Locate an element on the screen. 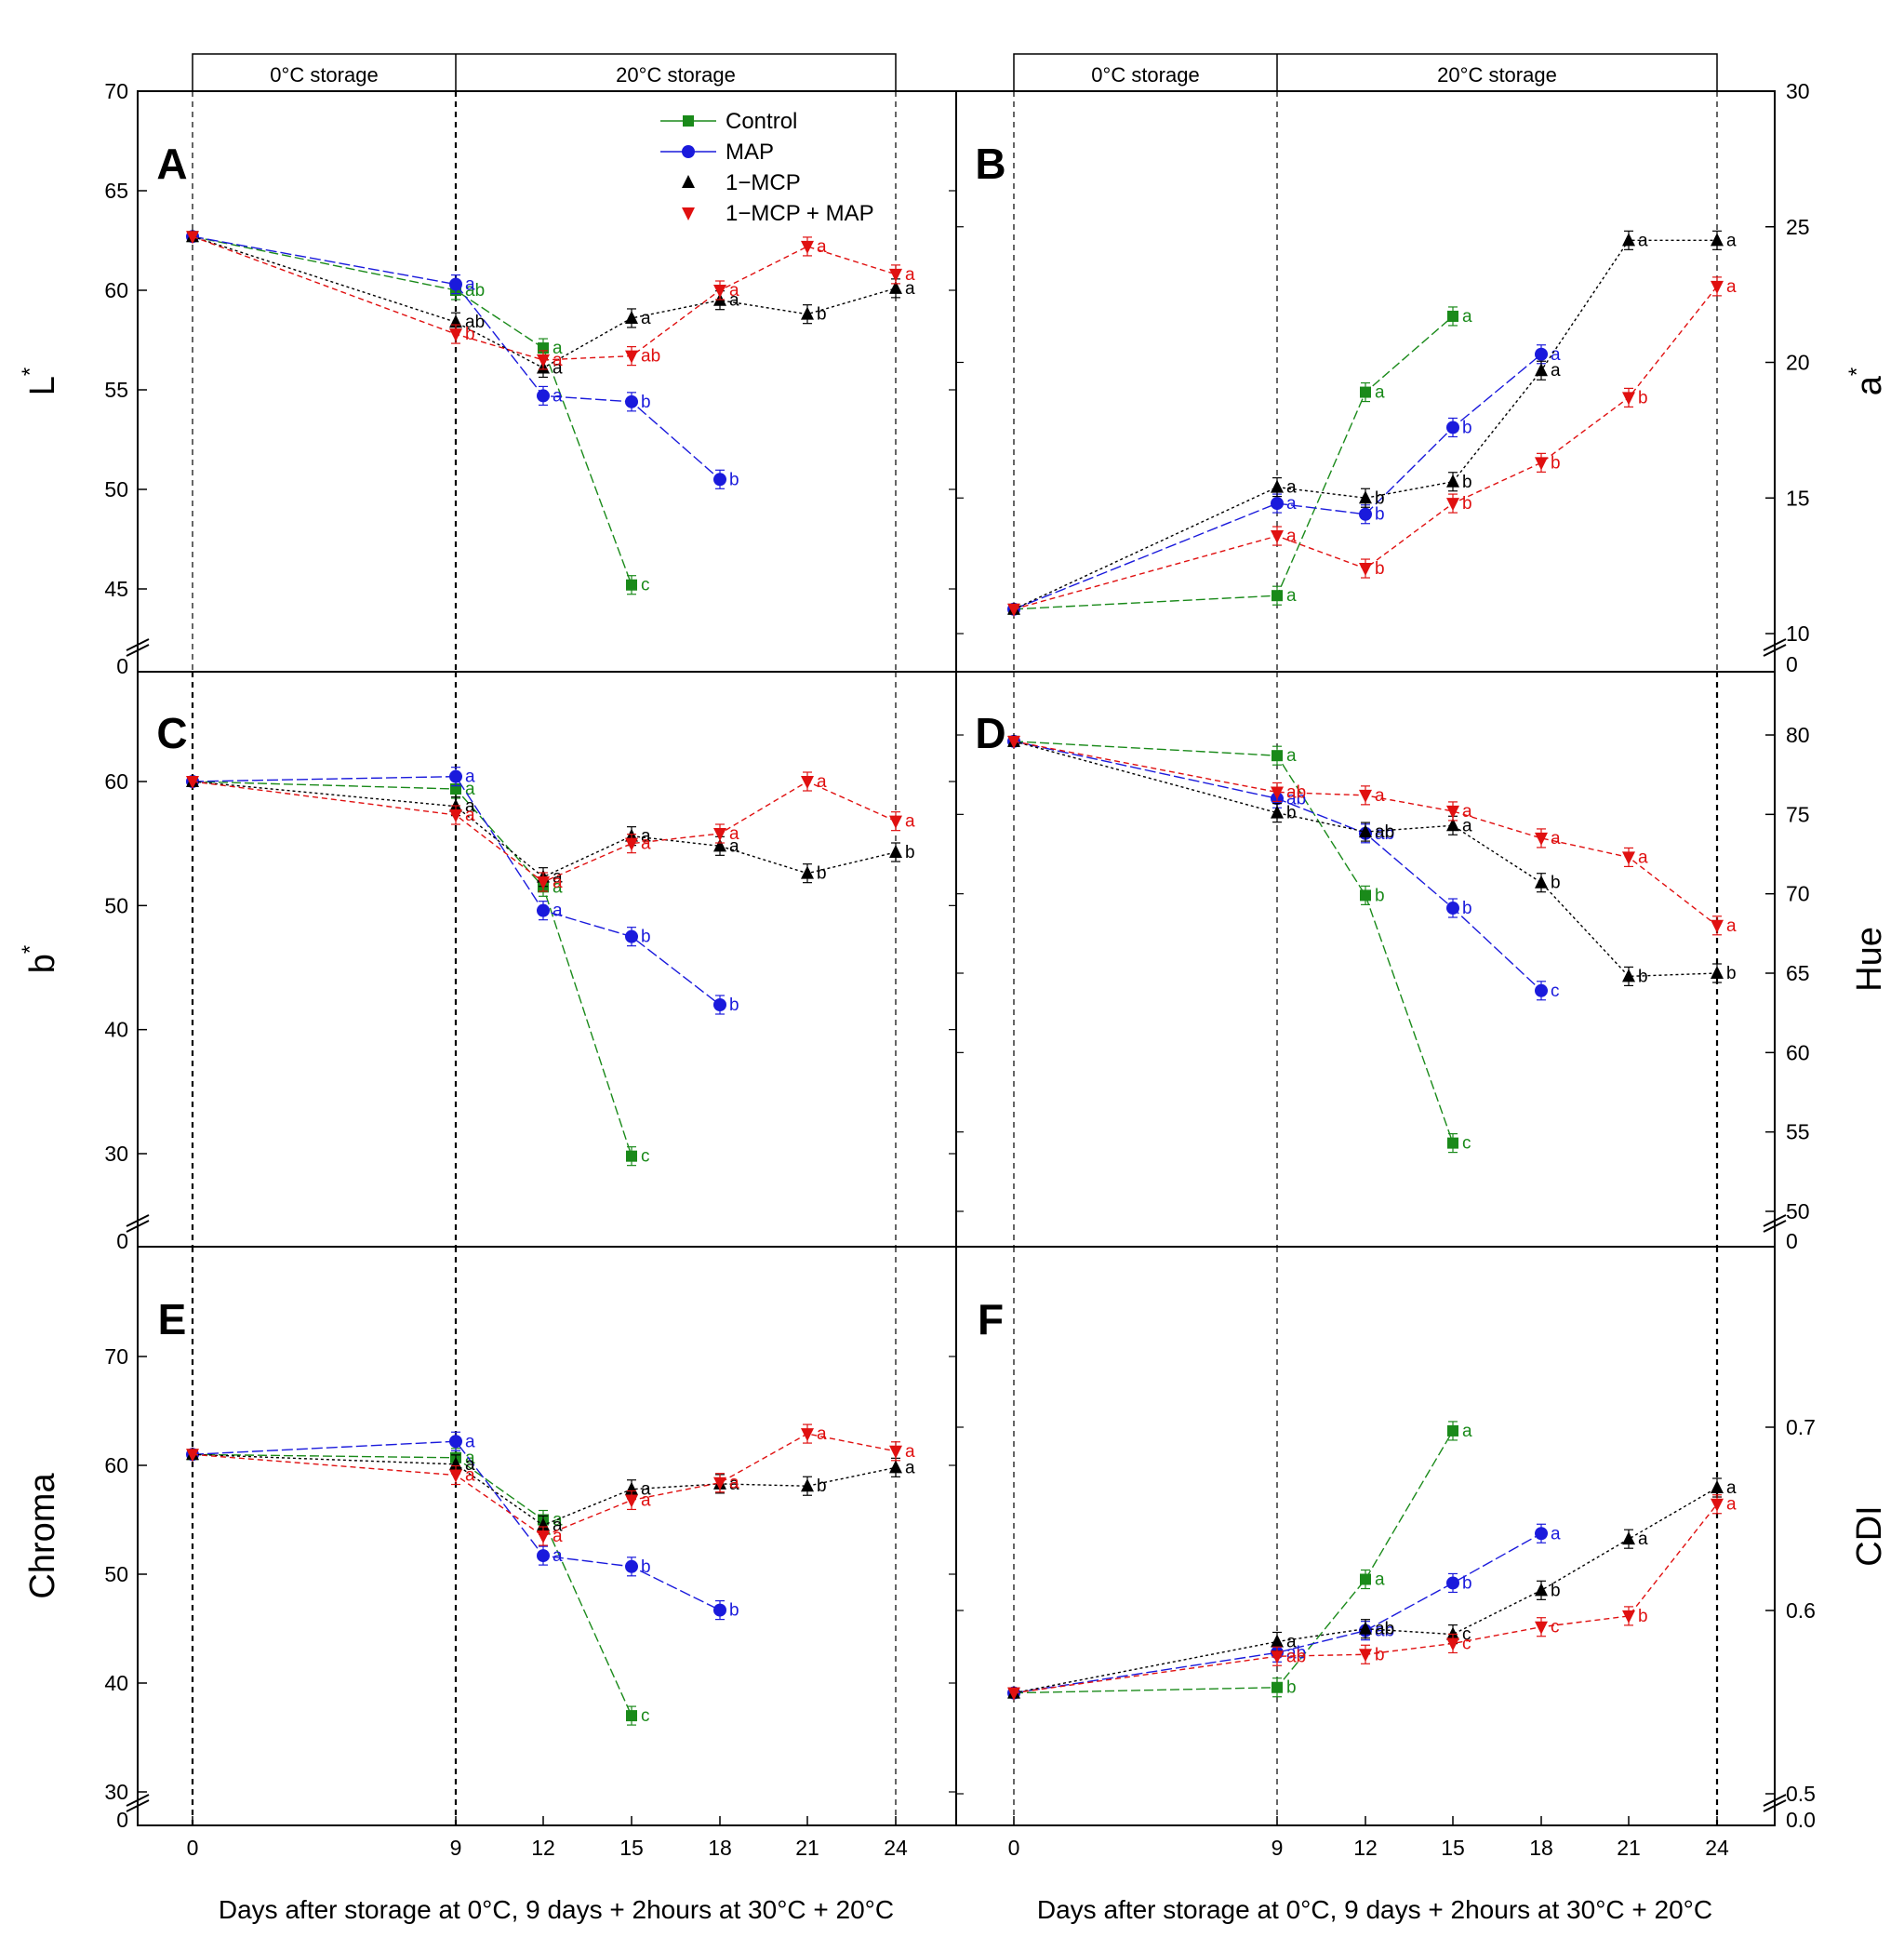 The image size is (1904, 1951). y-tick-label: 15 is located at coordinates (1798, 498).